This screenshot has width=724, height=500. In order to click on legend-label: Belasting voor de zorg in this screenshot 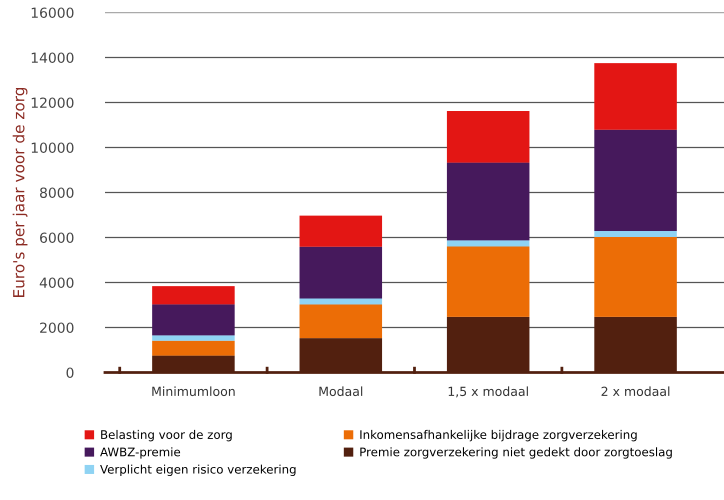, I will do `click(166, 436)`.